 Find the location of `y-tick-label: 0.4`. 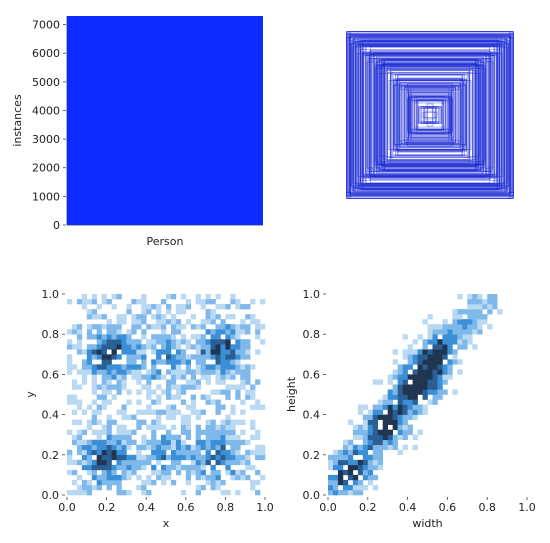

y-tick-label: 0.4 is located at coordinates (312, 415).